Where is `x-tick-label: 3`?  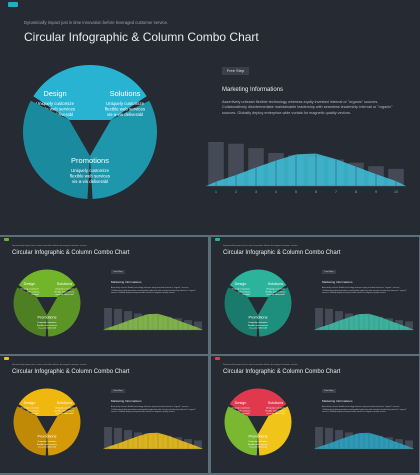
x-tick-label: 3 is located at coordinates (256, 192).